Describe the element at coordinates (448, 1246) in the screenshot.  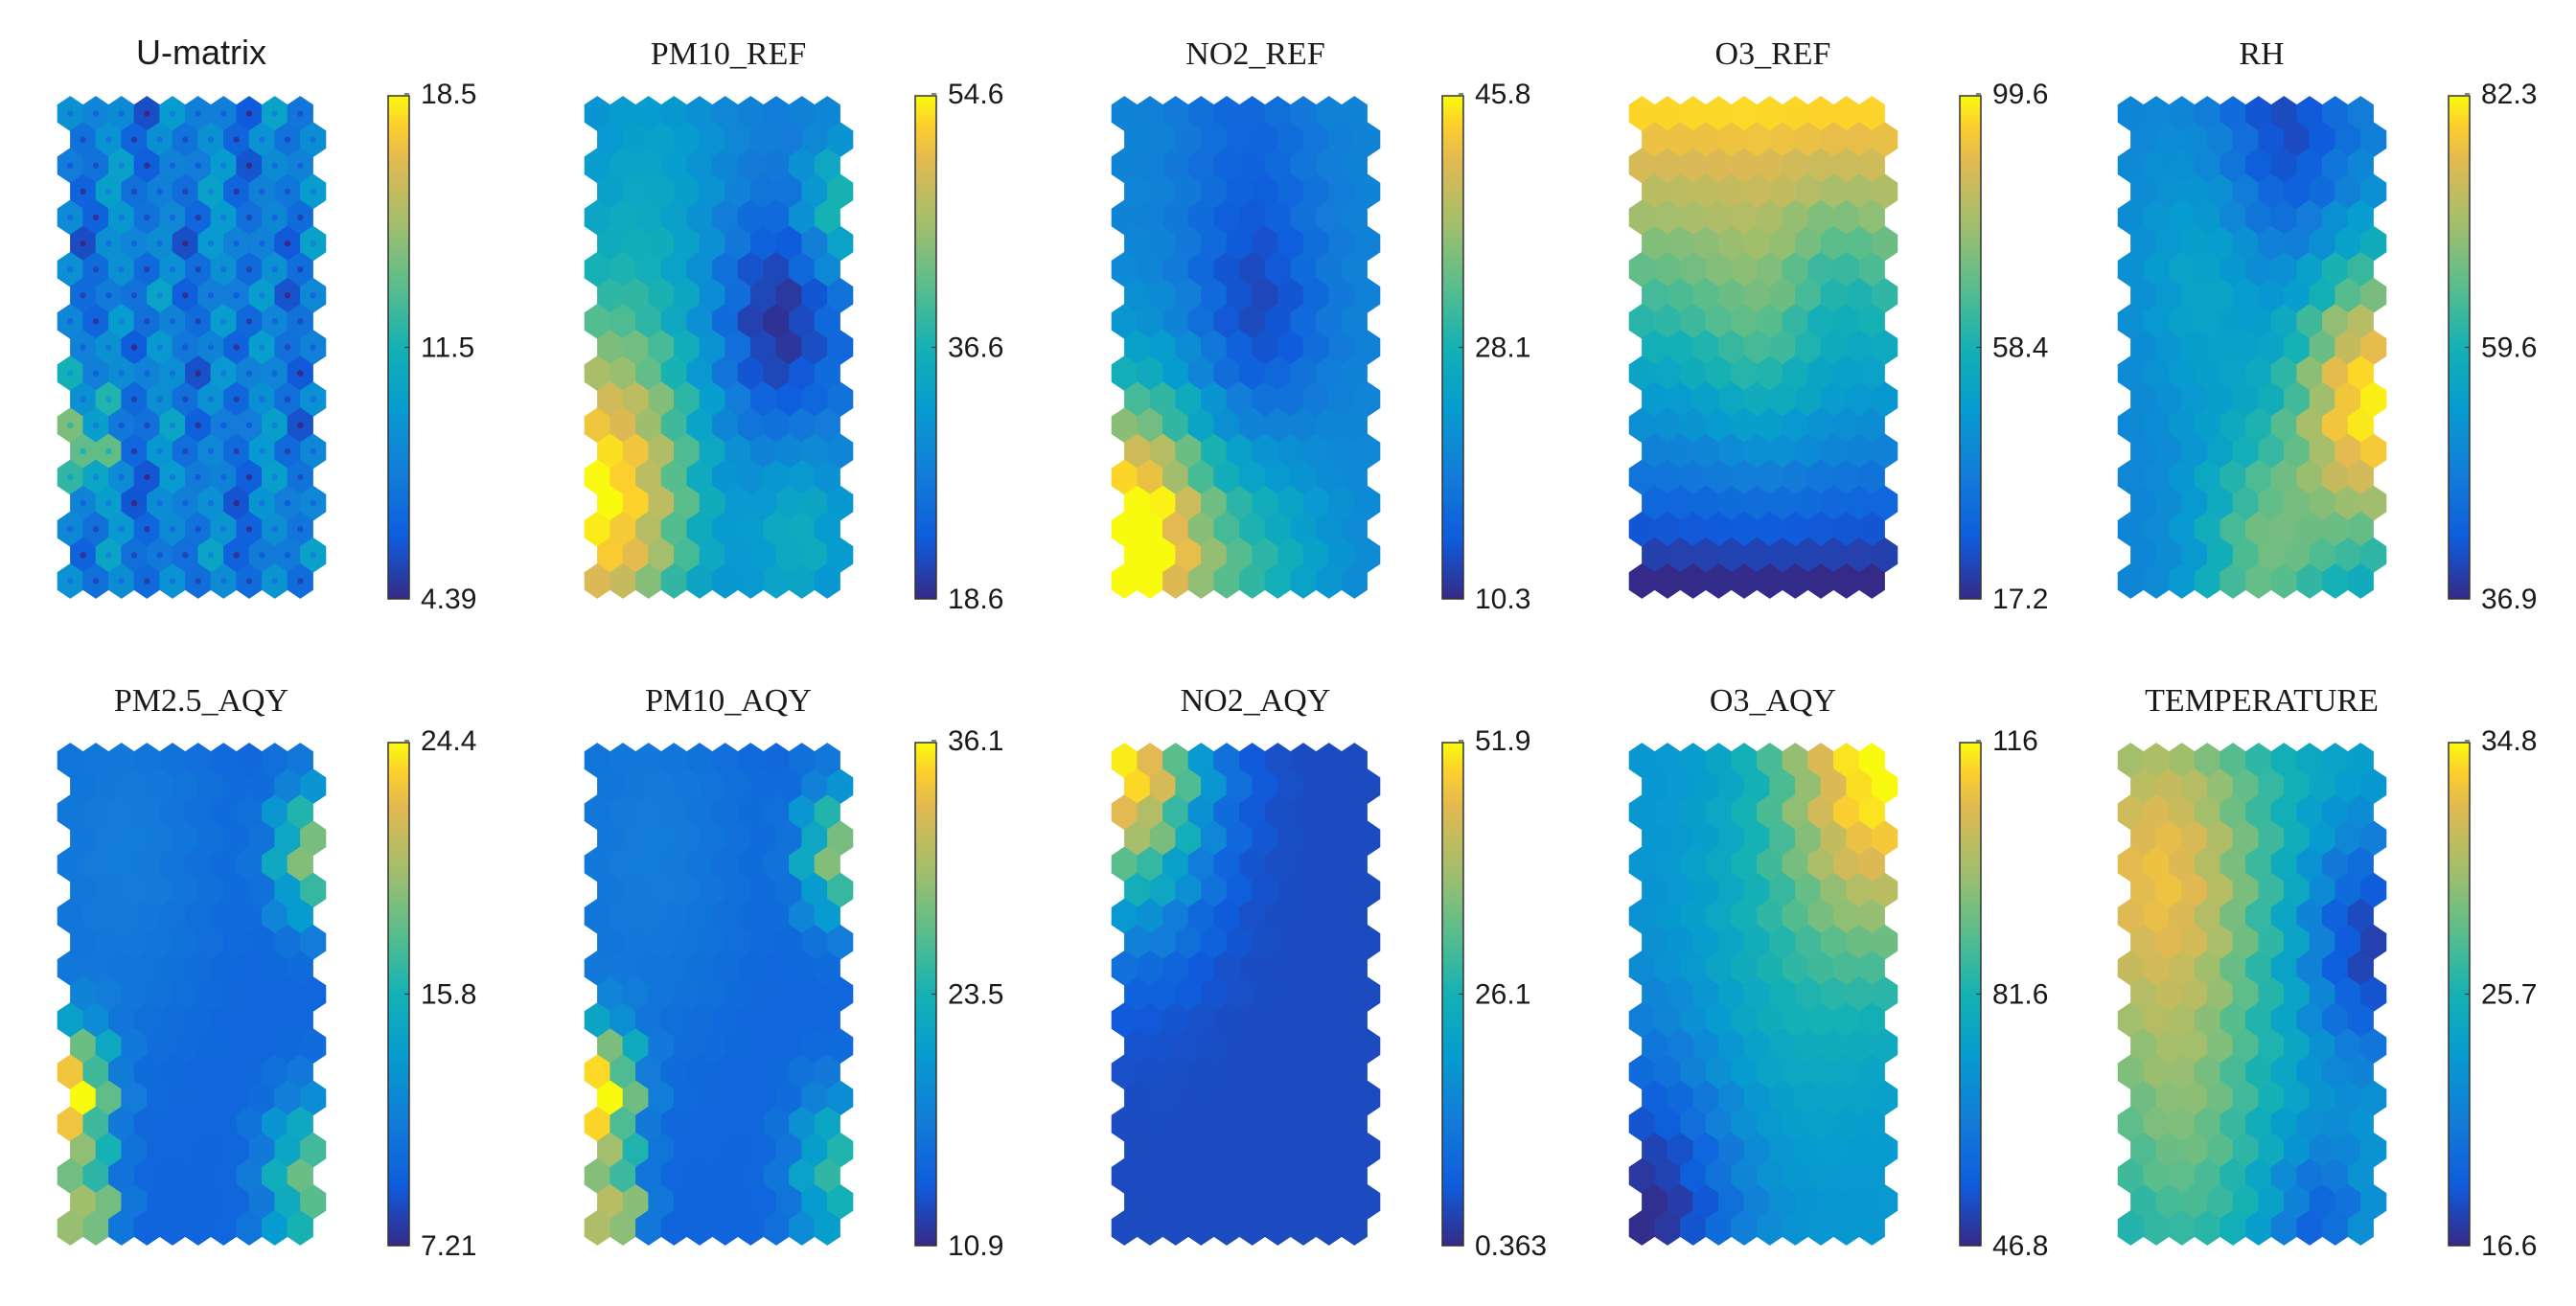
I see `colorbar-tick-label-cmin: 7.21` at that location.